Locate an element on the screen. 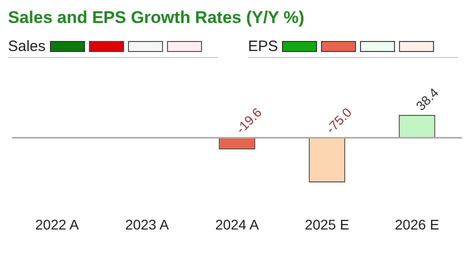 This screenshot has width=474, height=262. chart-title: Sales and EPS Growth Rates (Y/Y %) is located at coordinates (156, 18).